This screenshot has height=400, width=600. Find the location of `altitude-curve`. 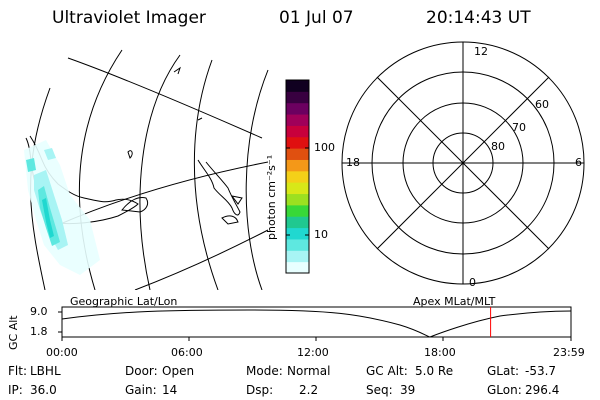

altitude-curve is located at coordinates (316, 323).